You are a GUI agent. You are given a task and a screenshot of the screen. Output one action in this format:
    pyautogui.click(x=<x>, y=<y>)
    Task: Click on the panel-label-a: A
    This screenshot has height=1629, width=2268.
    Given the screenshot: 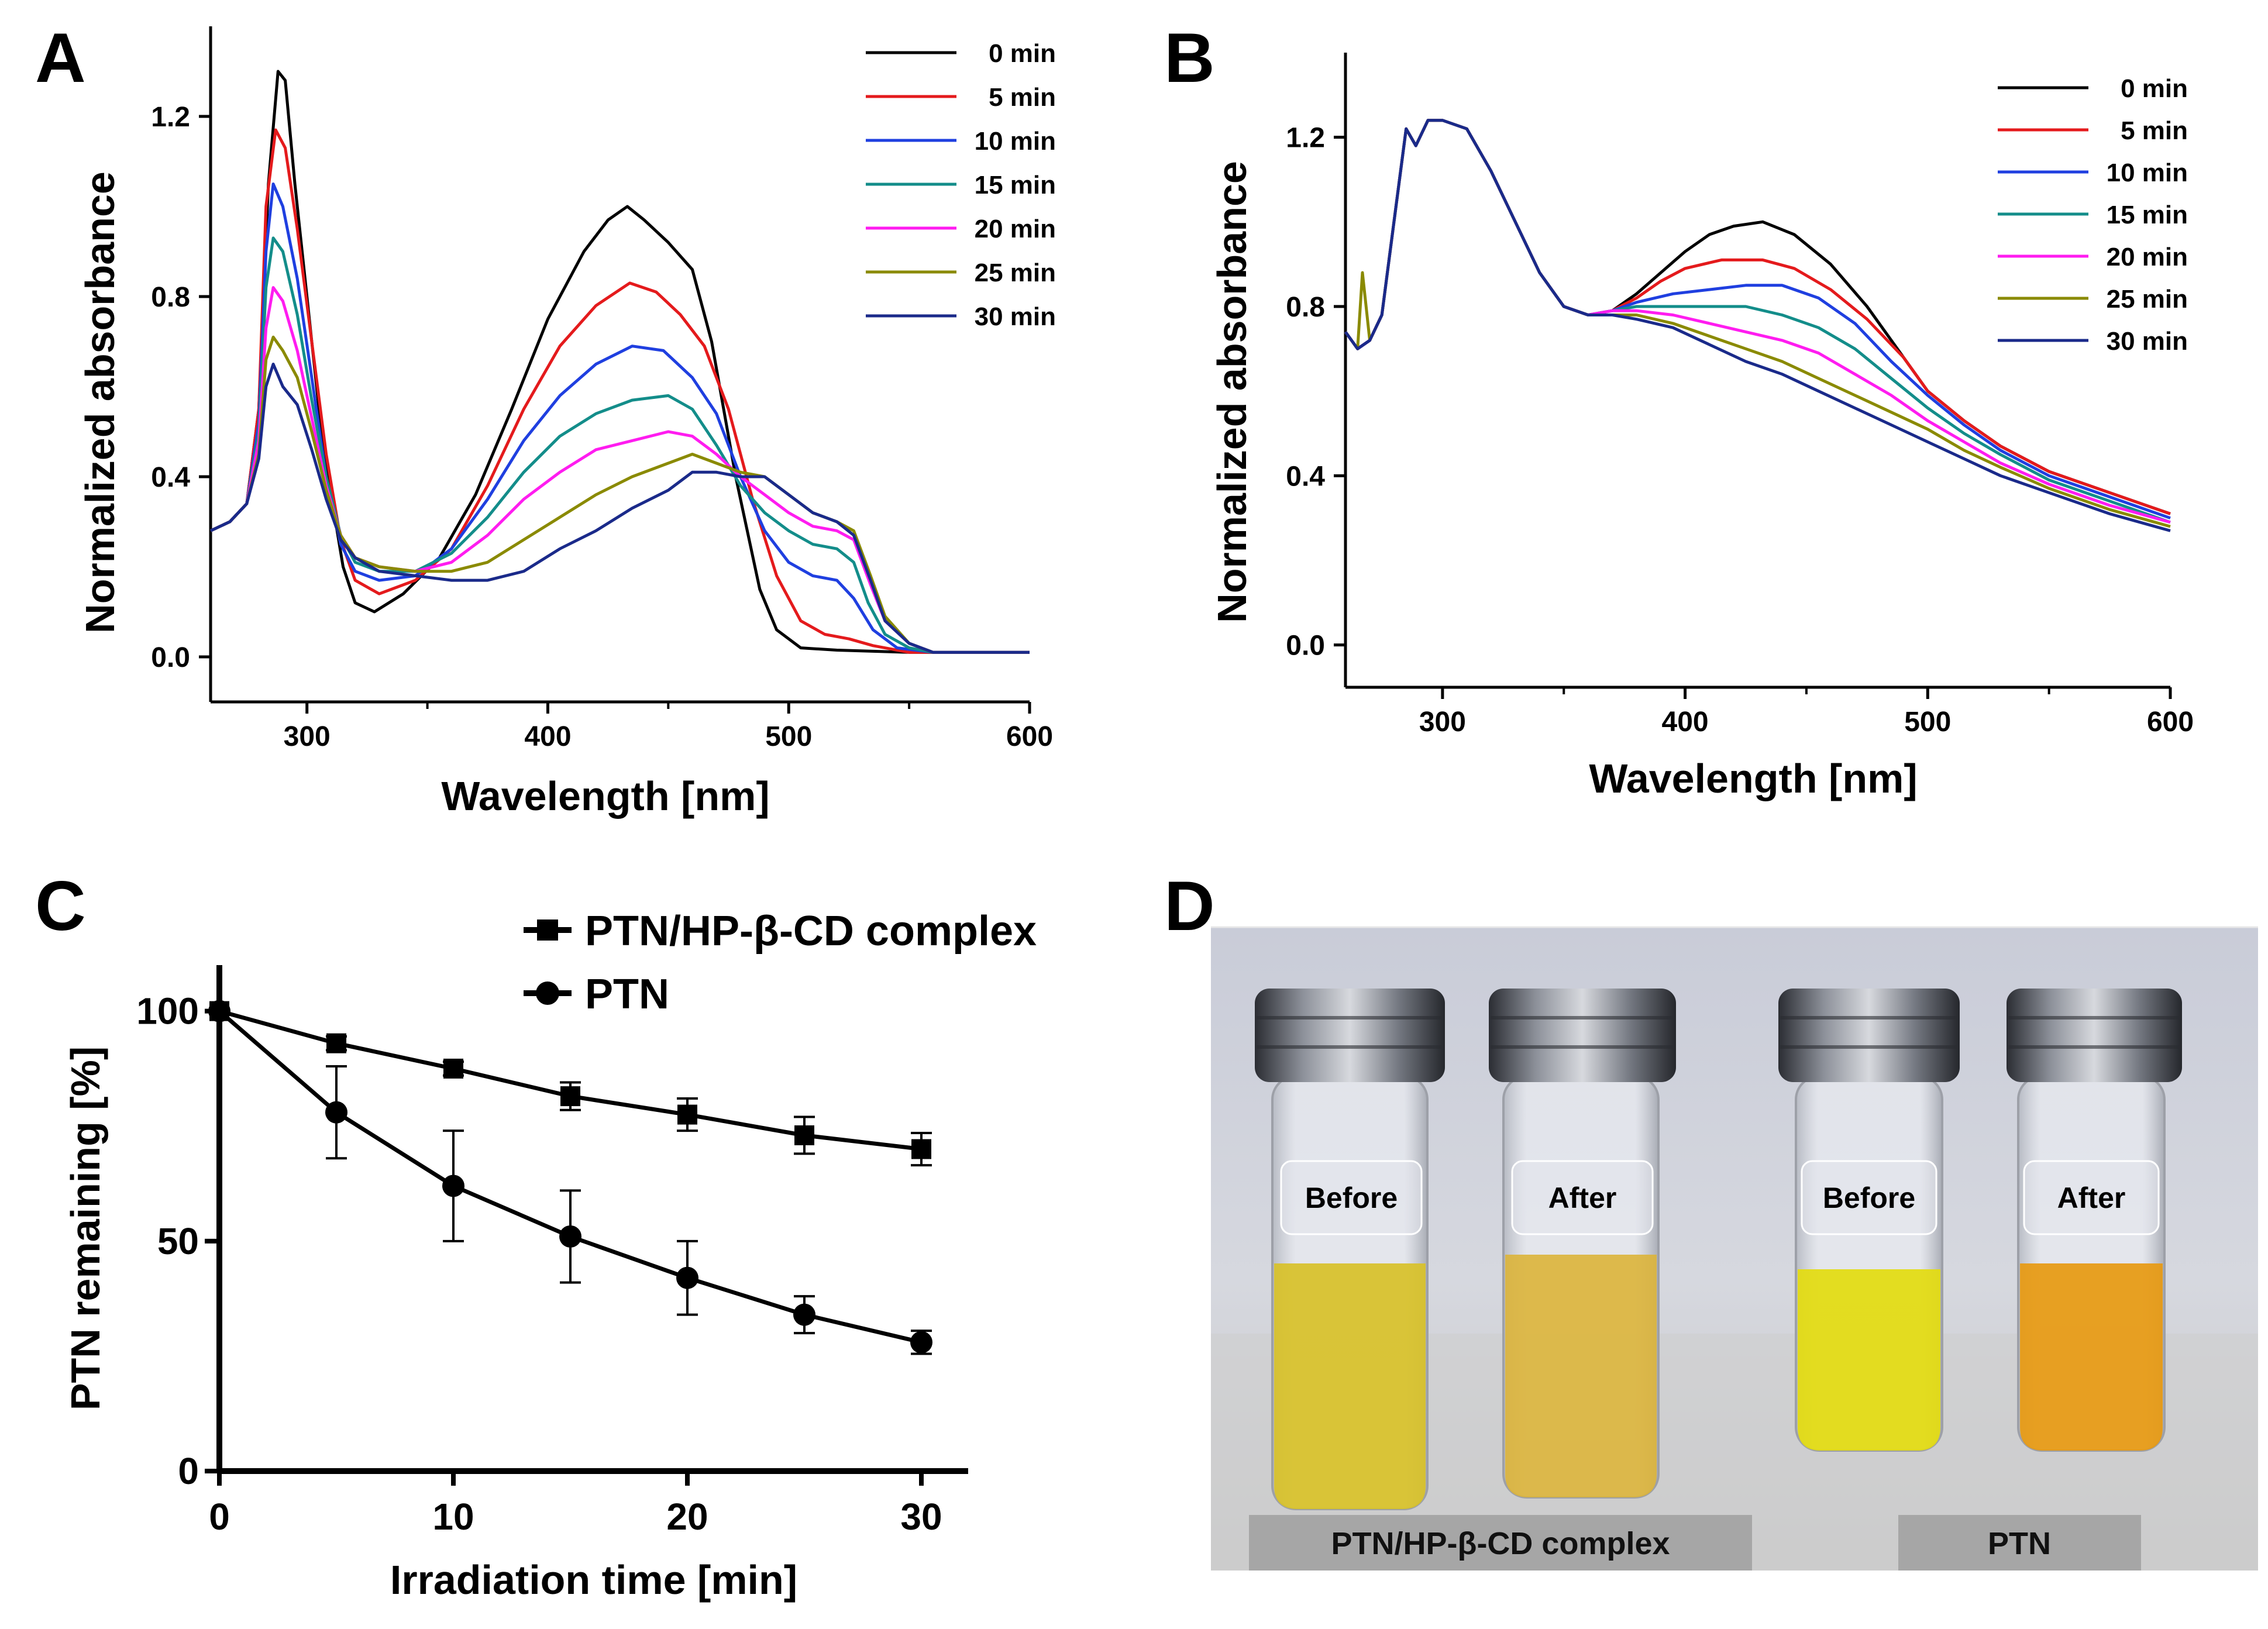 What is the action you would take?
    pyautogui.click(x=60, y=58)
    